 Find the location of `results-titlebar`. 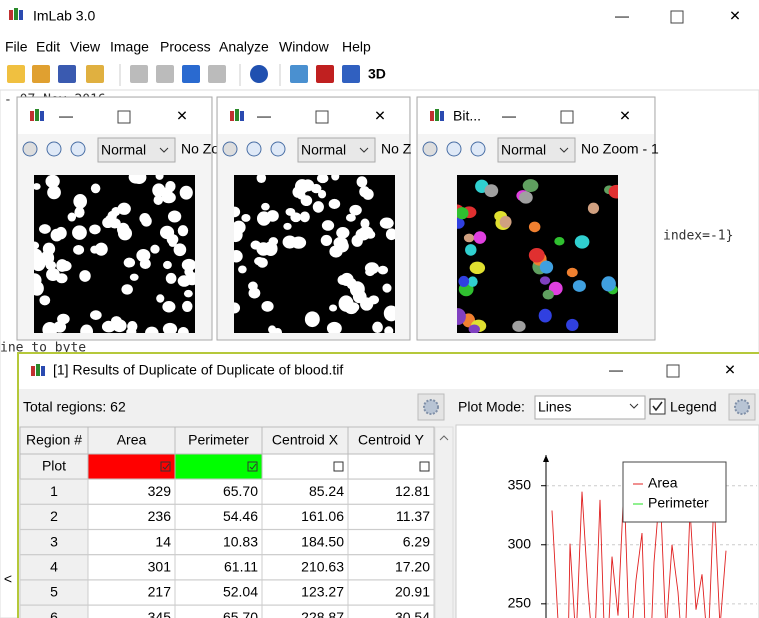

results-titlebar is located at coordinates (389, 371).